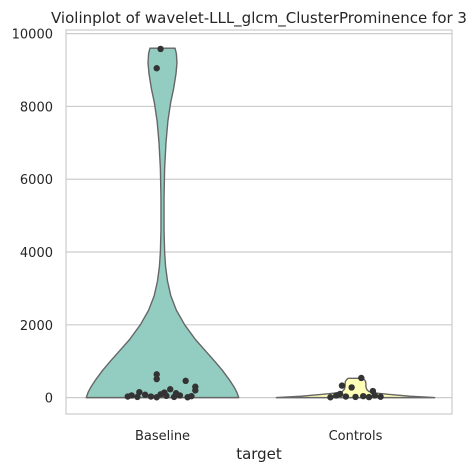 Image resolution: width=476 pixels, height=473 pixels. Describe the element at coordinates (162, 436) in the screenshot. I see `x-tick-label-baseline: Baseline` at that location.